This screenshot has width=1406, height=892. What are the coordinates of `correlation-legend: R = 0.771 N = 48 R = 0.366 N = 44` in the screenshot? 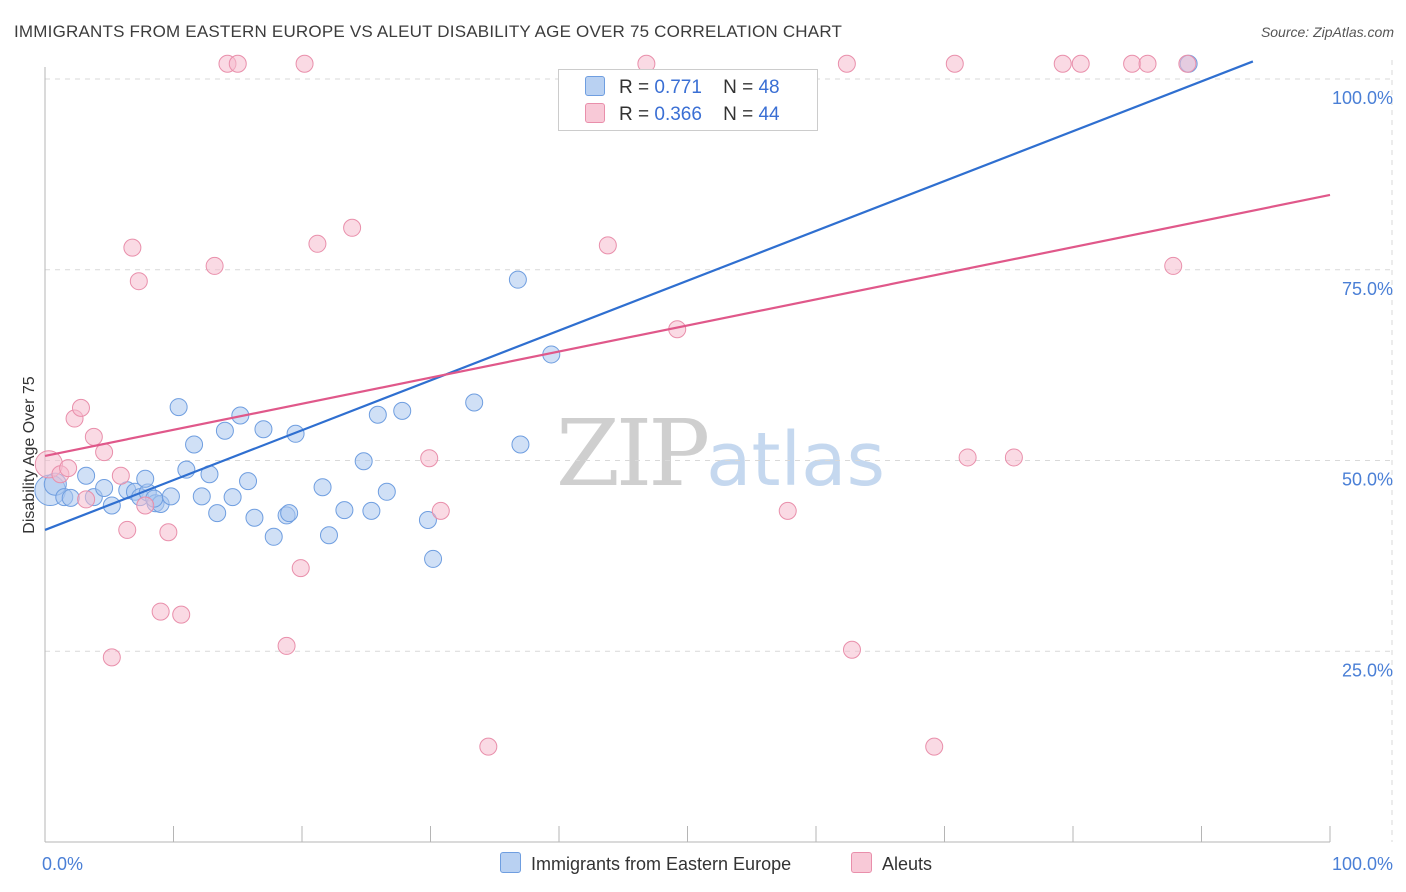 It's located at (688, 100).